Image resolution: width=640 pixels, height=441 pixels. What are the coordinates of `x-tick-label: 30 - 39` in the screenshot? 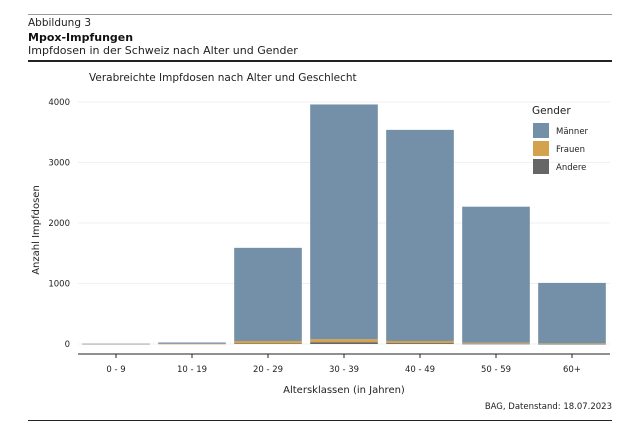 It's located at (344, 370).